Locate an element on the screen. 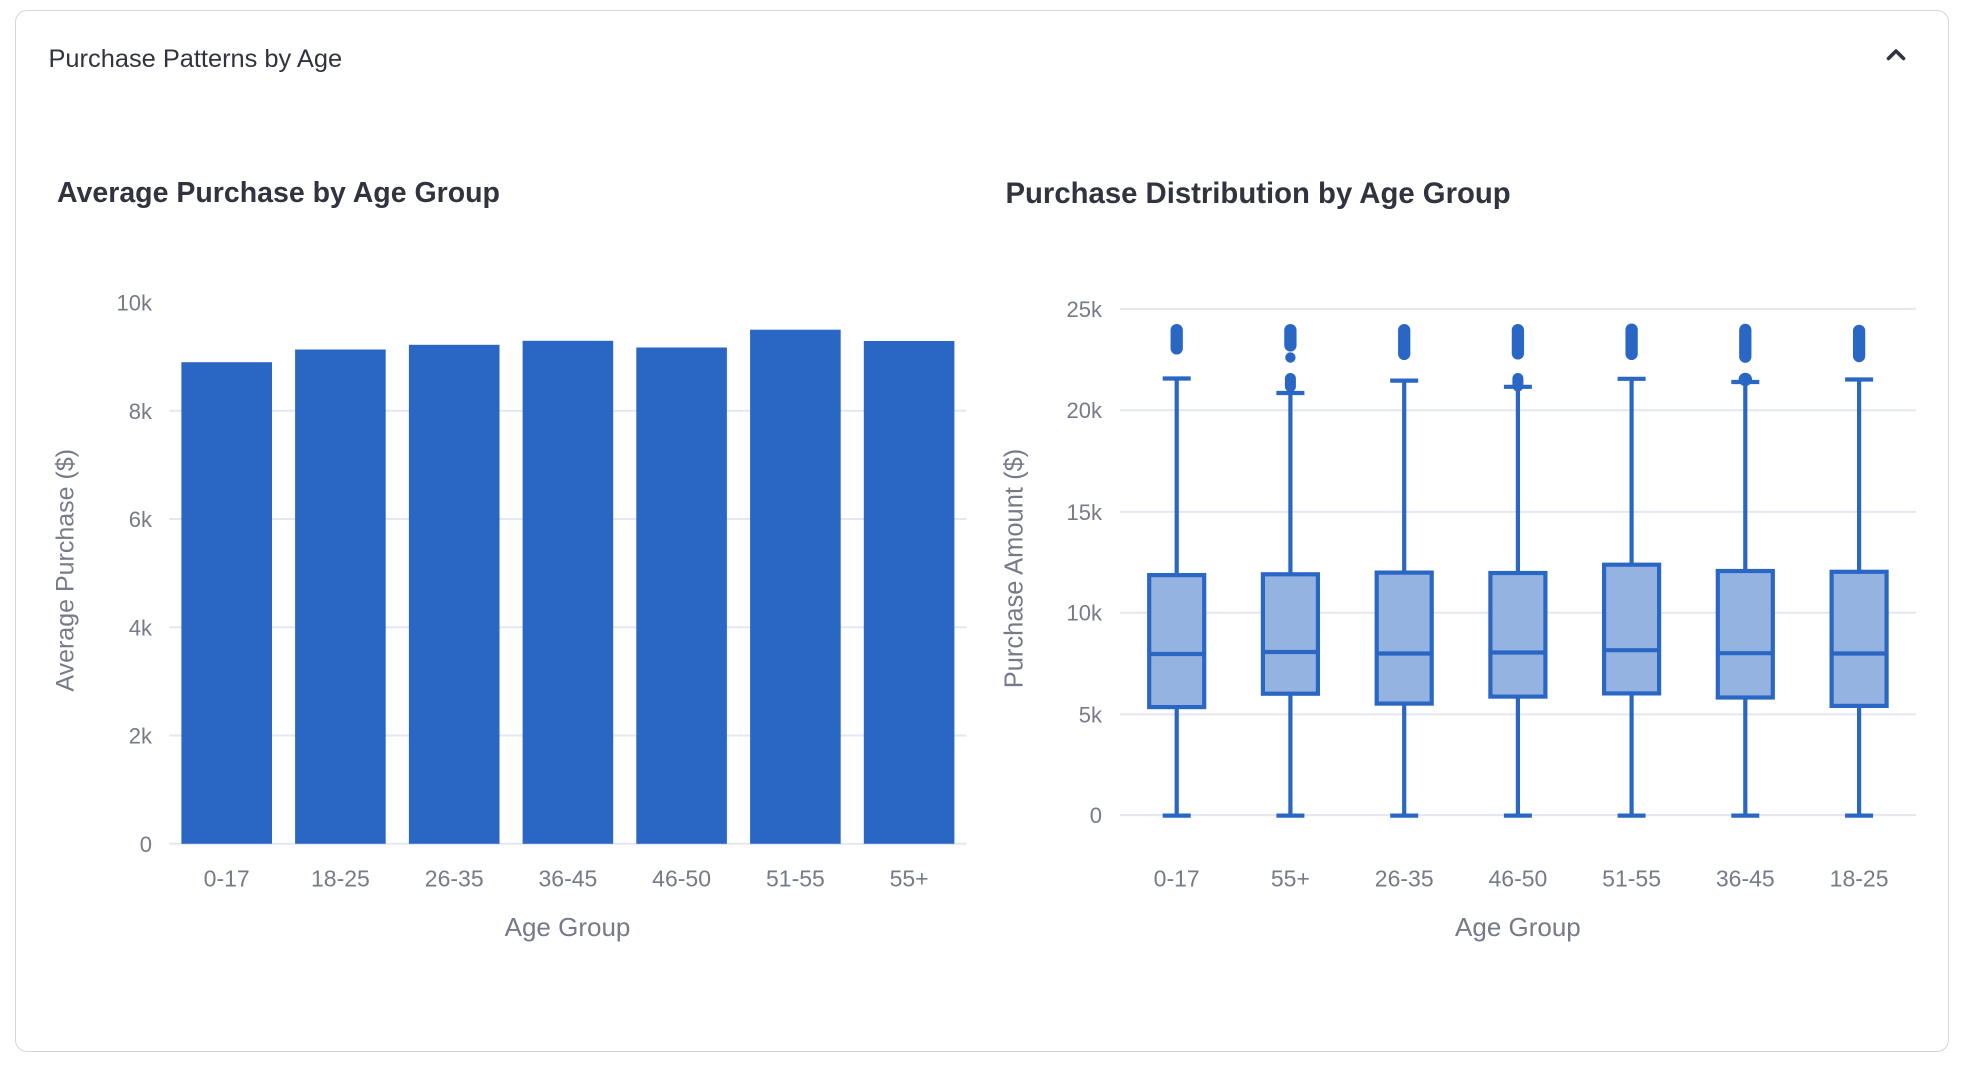 The height and width of the screenshot is (1068, 1962). svg-text: 20k is located at coordinates (1085, 410).